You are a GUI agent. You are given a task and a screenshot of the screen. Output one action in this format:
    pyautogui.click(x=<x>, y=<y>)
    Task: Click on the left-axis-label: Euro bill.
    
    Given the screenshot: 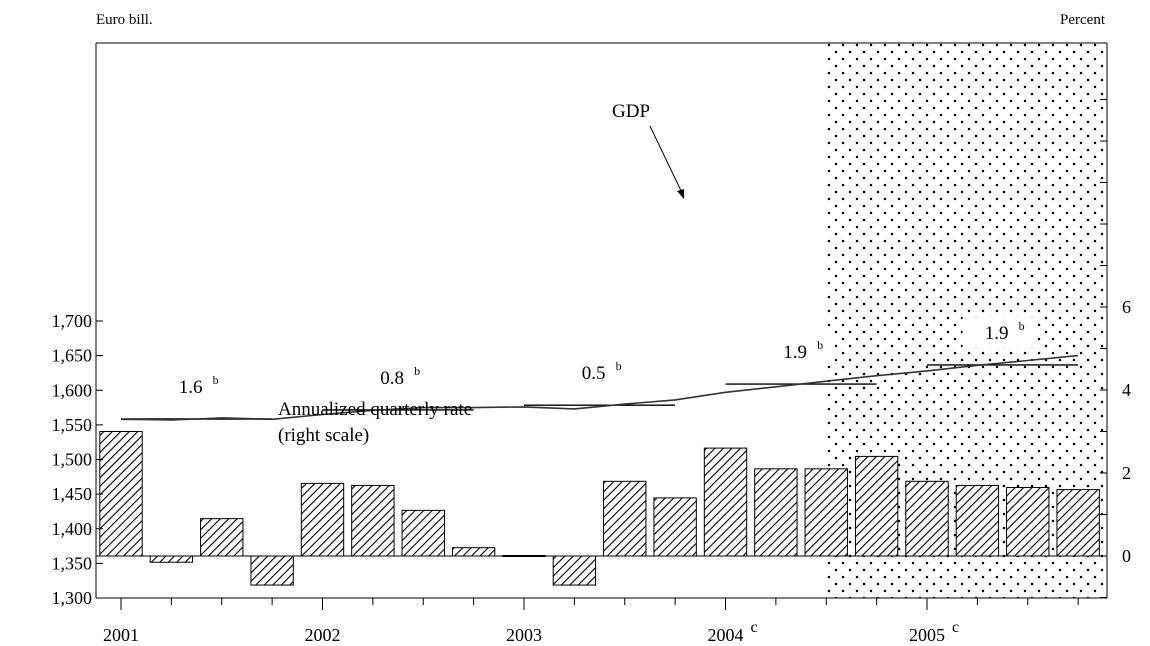 What is the action you would take?
    pyautogui.click(x=124, y=20)
    